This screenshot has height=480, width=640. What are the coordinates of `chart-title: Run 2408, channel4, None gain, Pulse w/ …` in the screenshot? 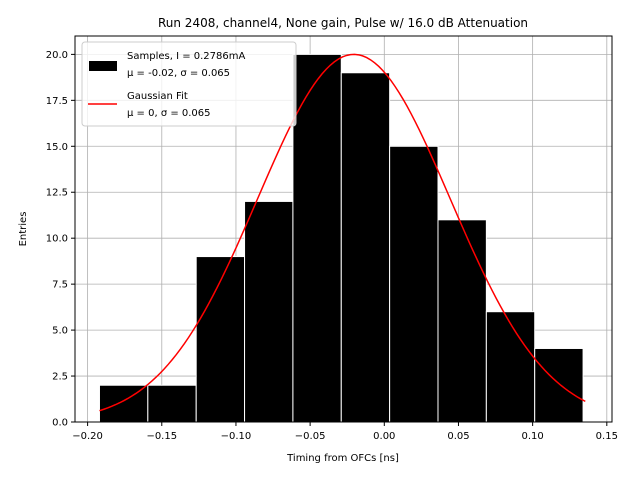 It's located at (343, 23).